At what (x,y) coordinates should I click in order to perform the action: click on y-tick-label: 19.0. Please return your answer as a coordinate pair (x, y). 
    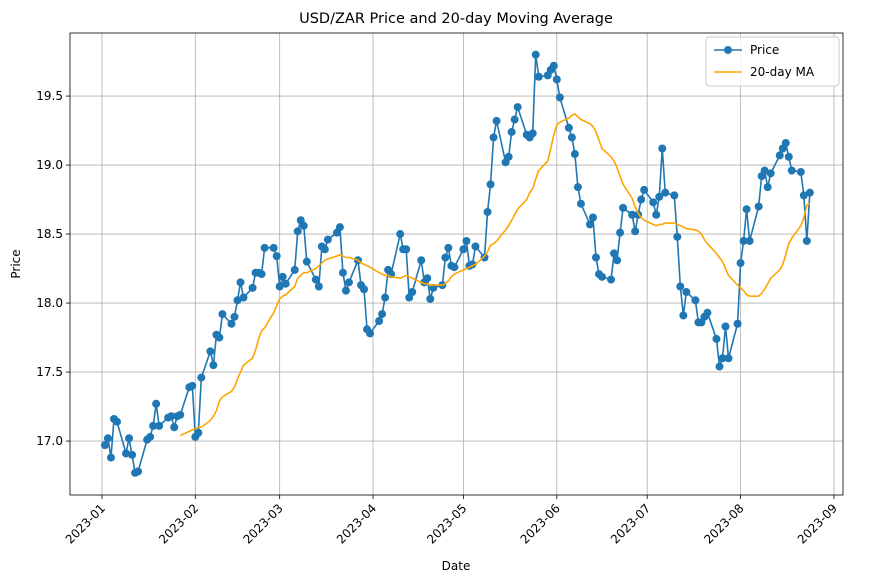
    Looking at the image, I should click on (49, 165).